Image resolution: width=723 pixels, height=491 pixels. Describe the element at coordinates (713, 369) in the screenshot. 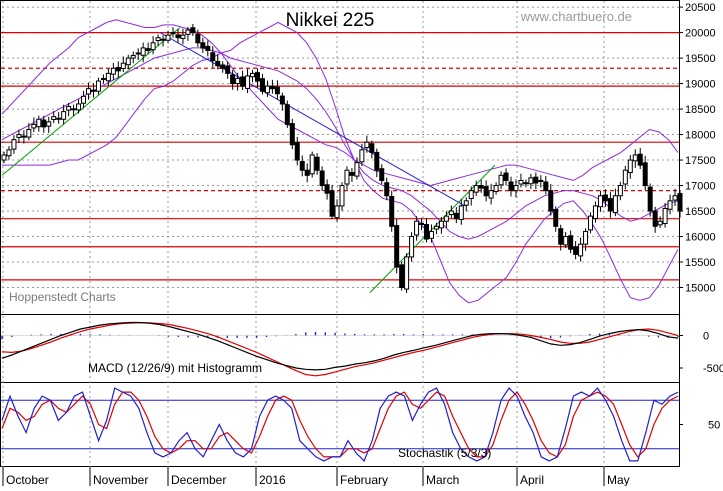

I see `macd-tick-label: -500` at that location.